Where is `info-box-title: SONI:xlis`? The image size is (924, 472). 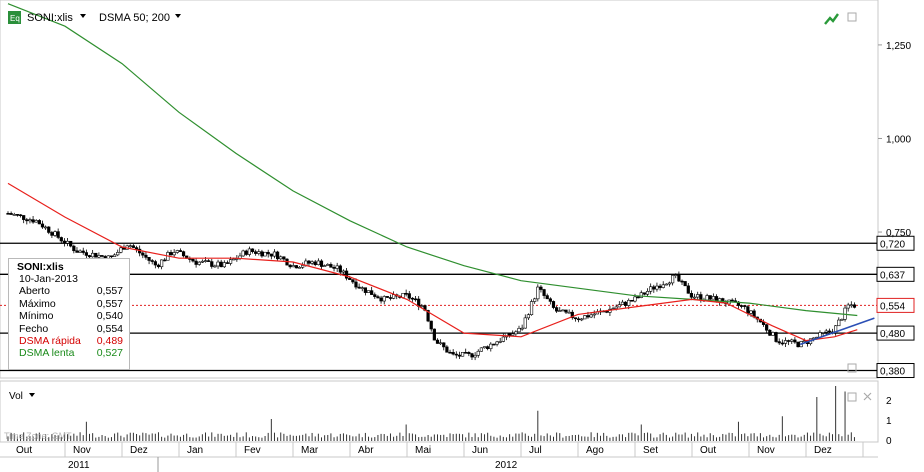
info-box-title: SONI:xlis is located at coordinates (40, 267).